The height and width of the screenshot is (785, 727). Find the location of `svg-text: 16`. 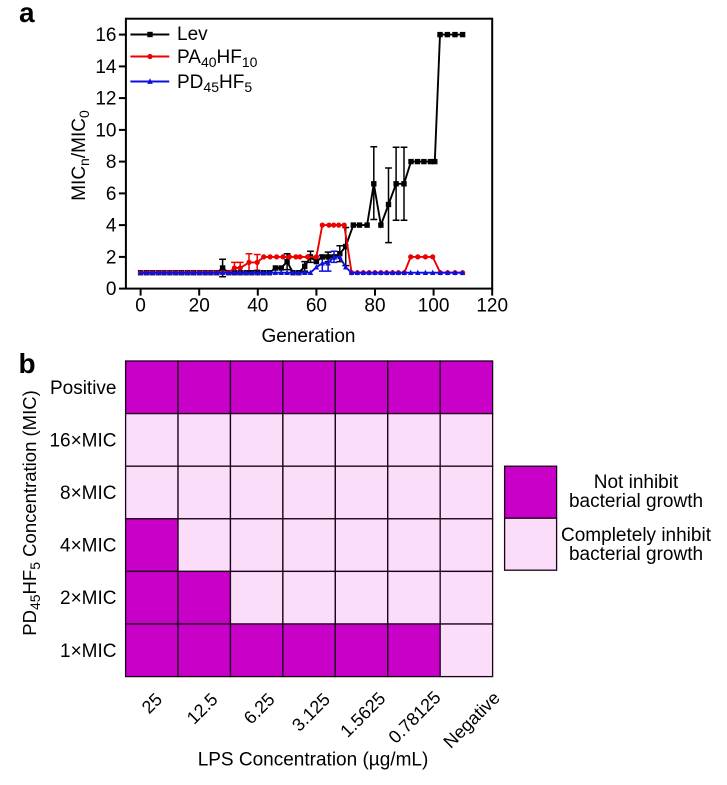

svg-text: 16 is located at coordinates (105, 35).